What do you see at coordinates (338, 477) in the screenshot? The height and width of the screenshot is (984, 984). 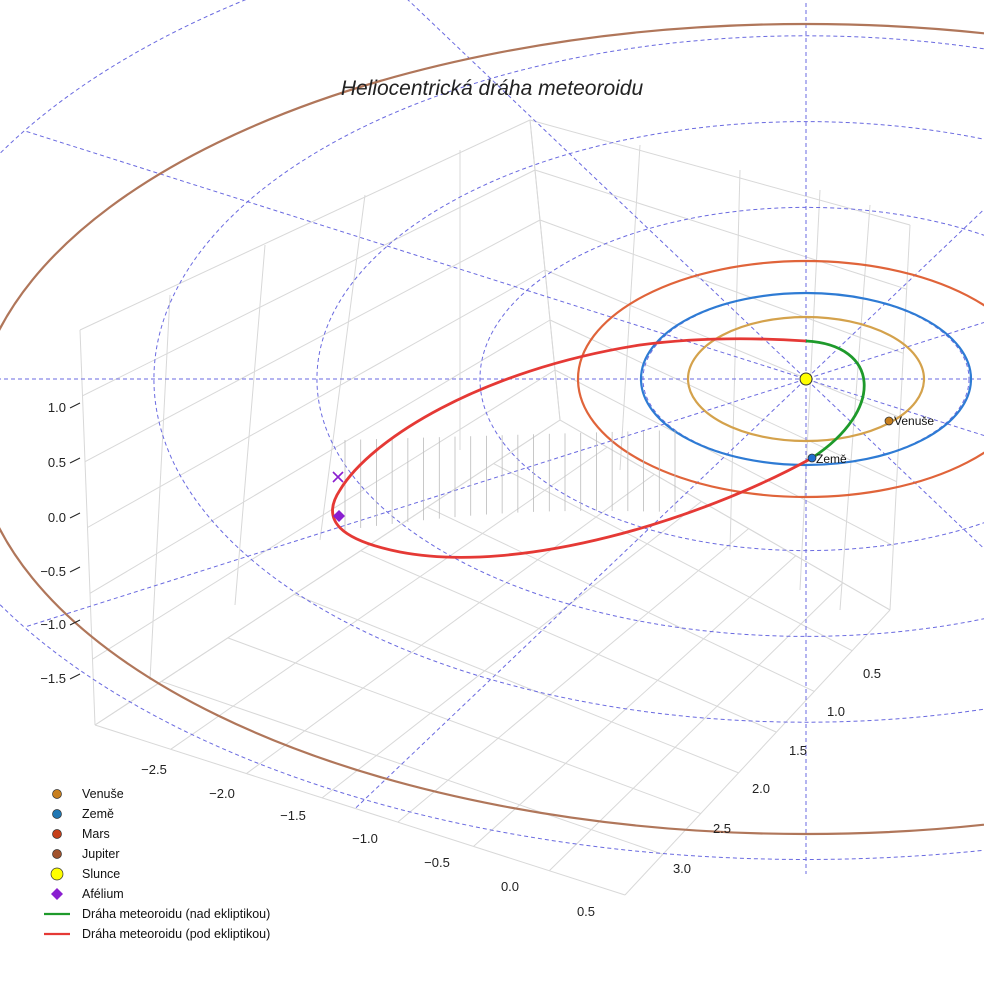 I see `aphelion-projection-marker` at bounding box center [338, 477].